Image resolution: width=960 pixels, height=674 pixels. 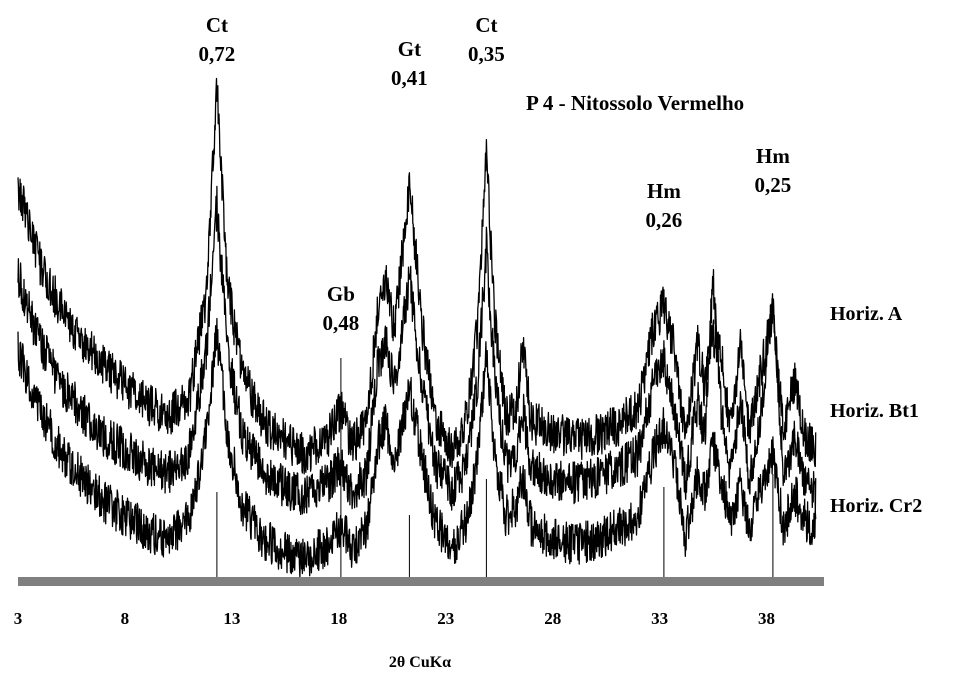 I want to click on x-tick-label: 38, so click(x=766, y=618).